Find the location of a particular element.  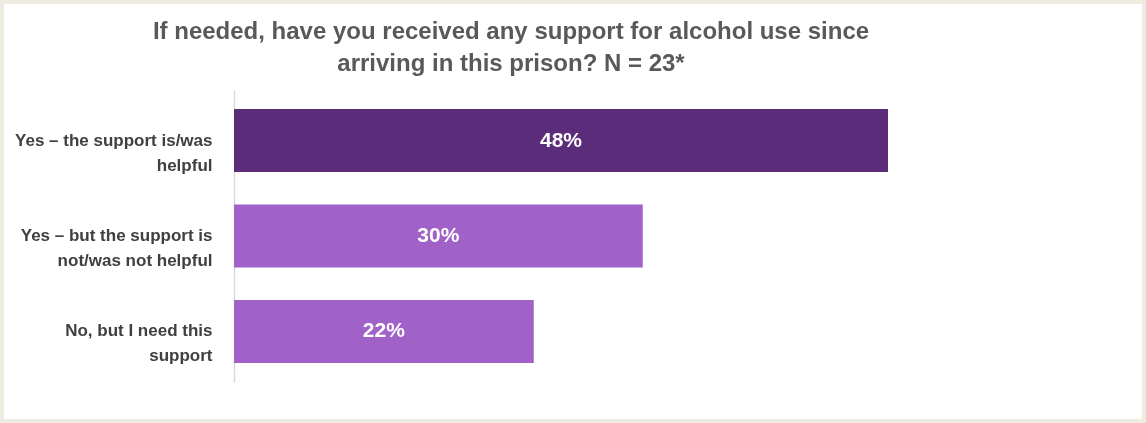

y-tick-label: Yes – the support is/was helpful is located at coordinates (114, 152).